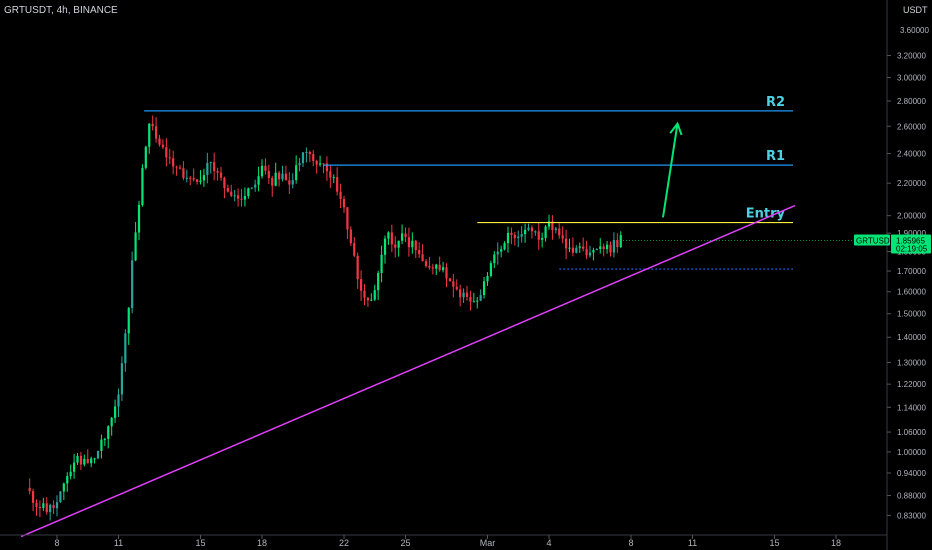 This screenshot has width=932, height=550. Describe the element at coordinates (405, 543) in the screenshot. I see `x-tick-label: 25` at that location.